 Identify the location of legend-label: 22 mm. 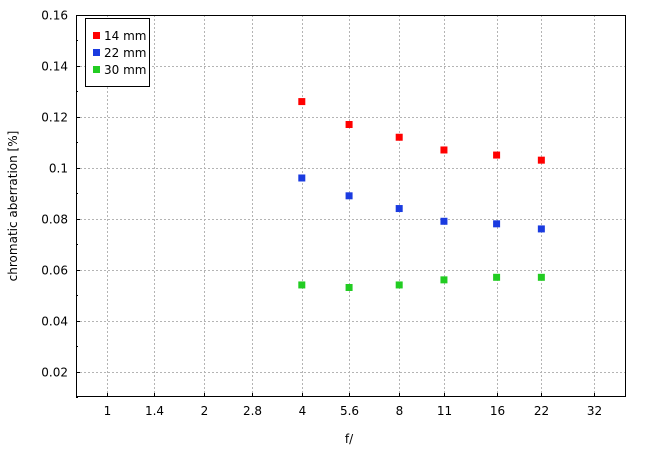
(125, 53).